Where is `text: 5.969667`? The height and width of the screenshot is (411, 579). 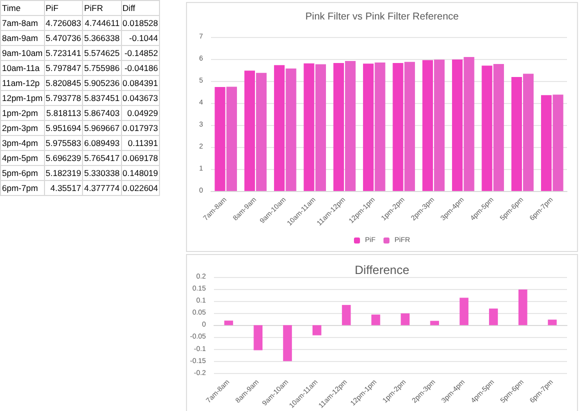 text: 5.969667 is located at coordinates (102, 128).